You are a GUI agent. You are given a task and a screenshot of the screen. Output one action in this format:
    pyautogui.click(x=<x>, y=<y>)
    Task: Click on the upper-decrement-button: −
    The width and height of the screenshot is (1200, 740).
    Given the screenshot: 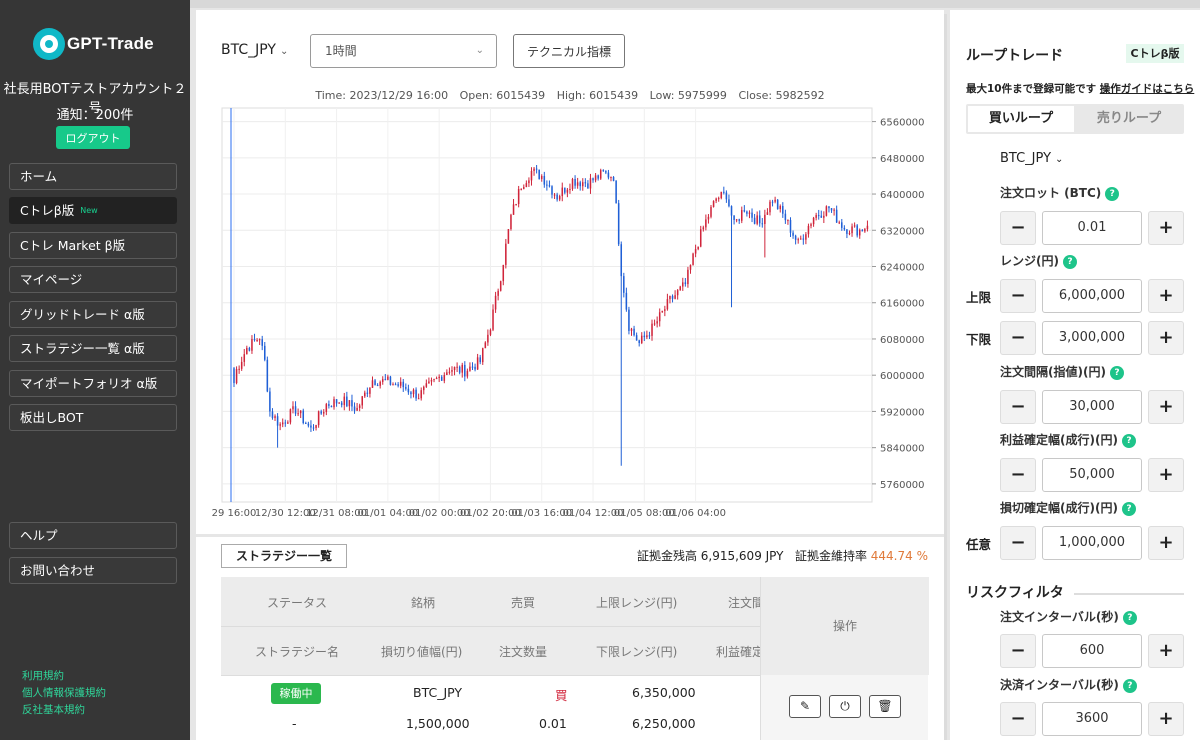 What is the action you would take?
    pyautogui.click(x=1018, y=296)
    